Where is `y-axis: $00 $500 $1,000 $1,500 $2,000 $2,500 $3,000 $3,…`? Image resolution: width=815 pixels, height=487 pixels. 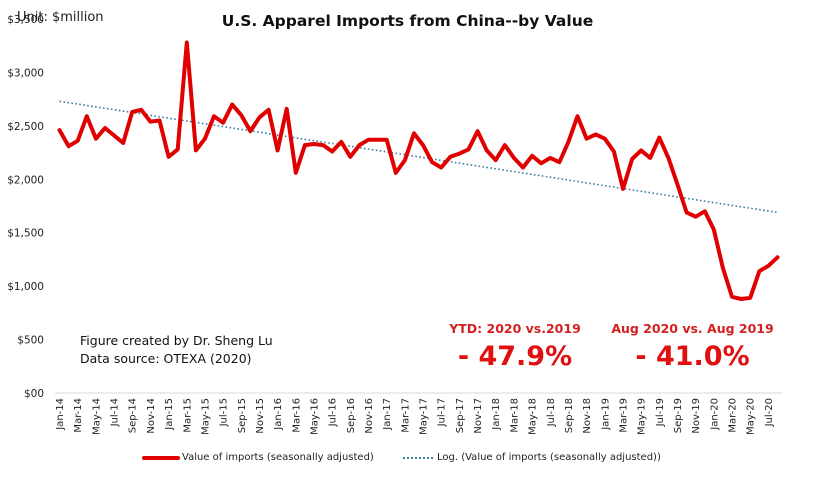 y-axis: $00 $500 $1,000 $1,500 $2,000 $2,500 $3,000 $3,… is located at coordinates (25, 207).